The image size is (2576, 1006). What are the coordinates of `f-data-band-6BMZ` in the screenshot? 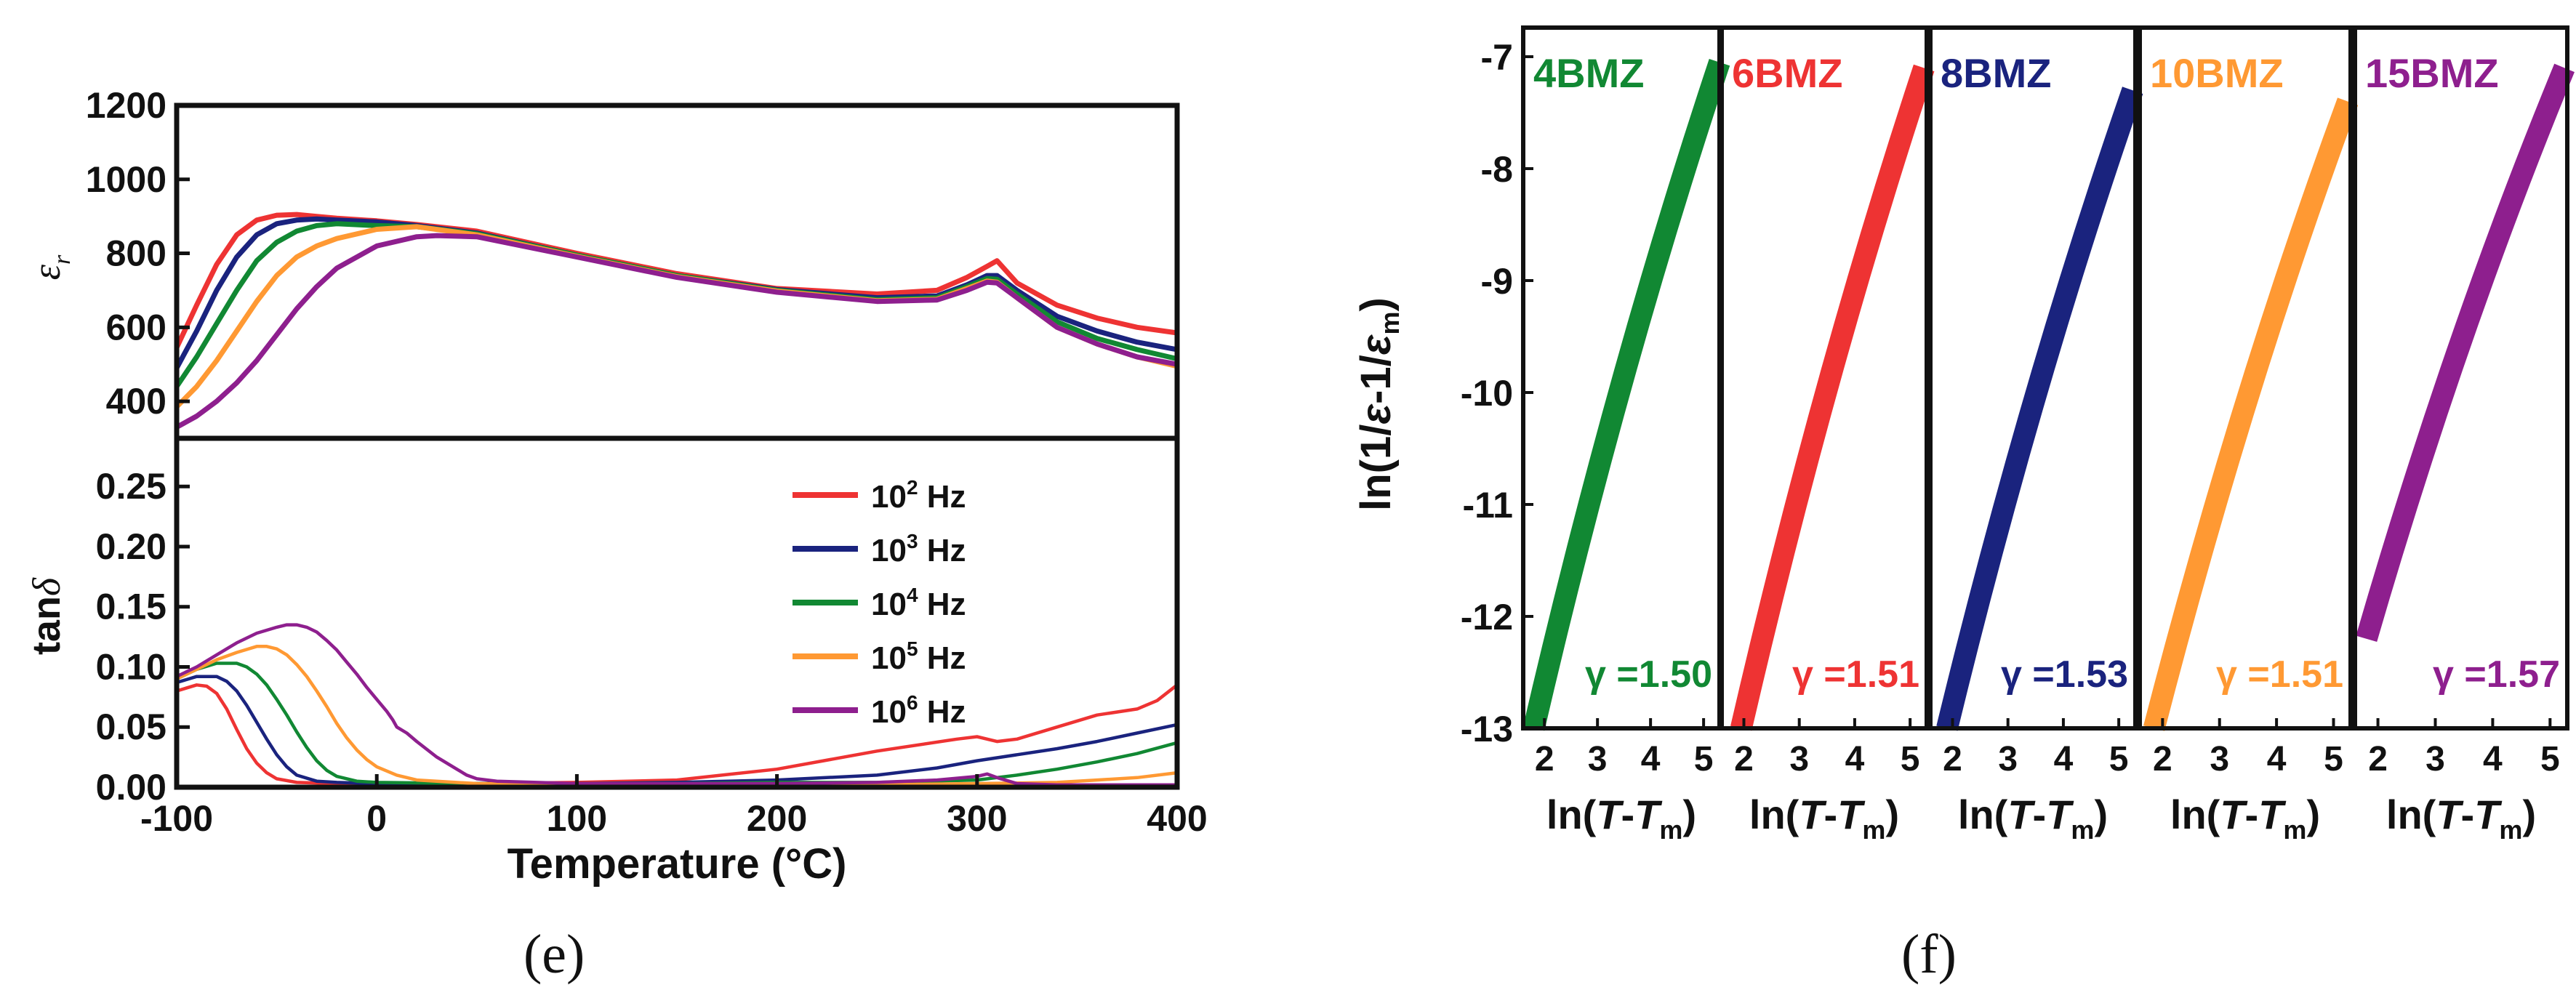 It's located at (1833, 398).